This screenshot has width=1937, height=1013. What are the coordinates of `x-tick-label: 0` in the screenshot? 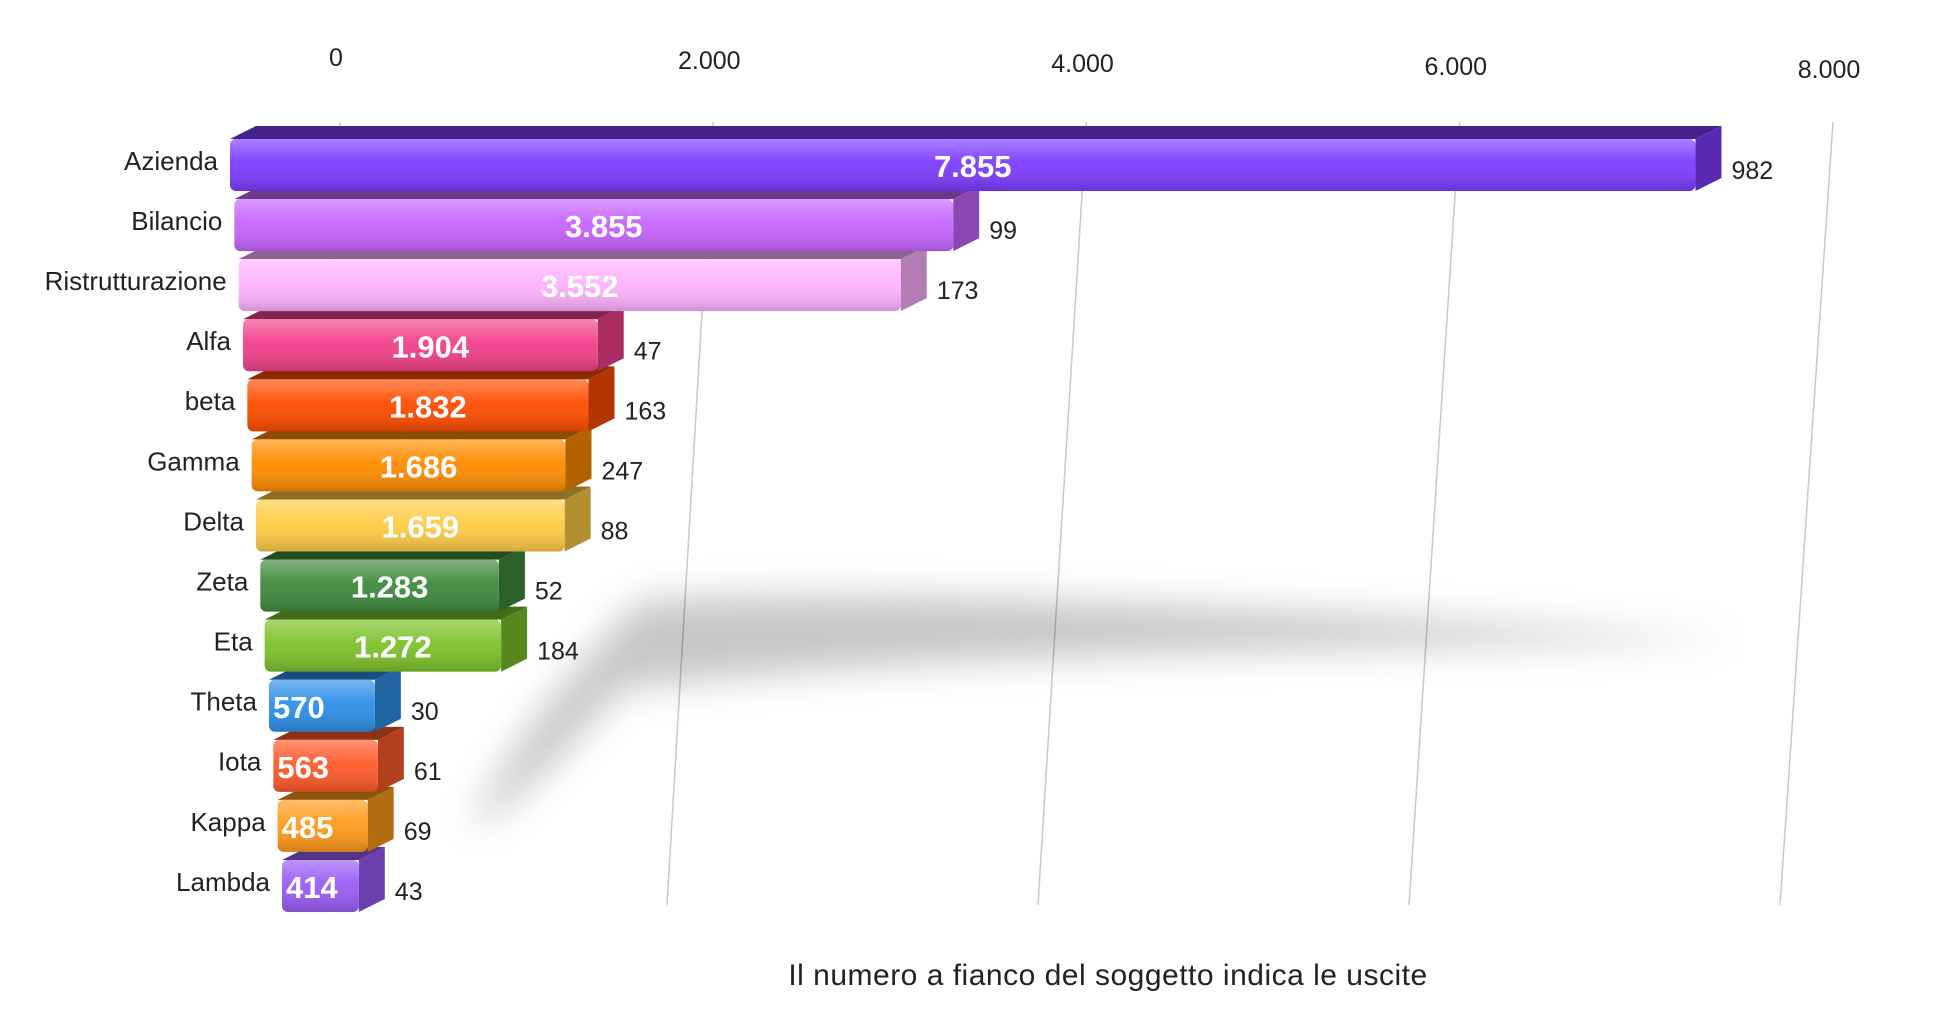 It's located at (336, 58).